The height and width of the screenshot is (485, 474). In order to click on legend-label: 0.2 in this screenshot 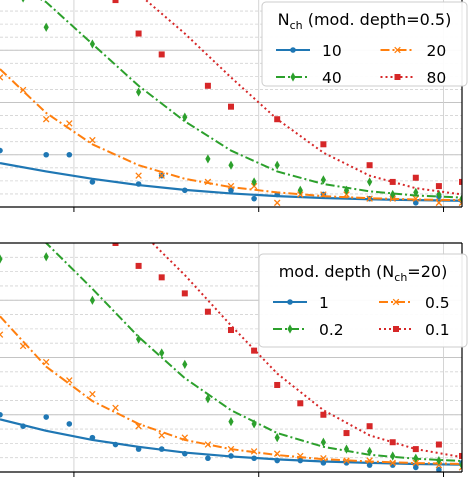, I will do `click(331, 330)`.